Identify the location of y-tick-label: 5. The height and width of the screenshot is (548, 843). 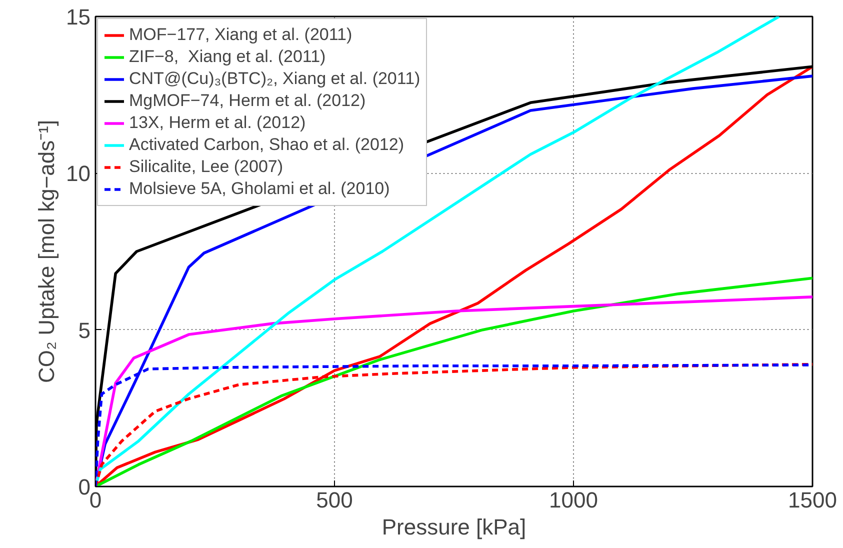
(84, 330).